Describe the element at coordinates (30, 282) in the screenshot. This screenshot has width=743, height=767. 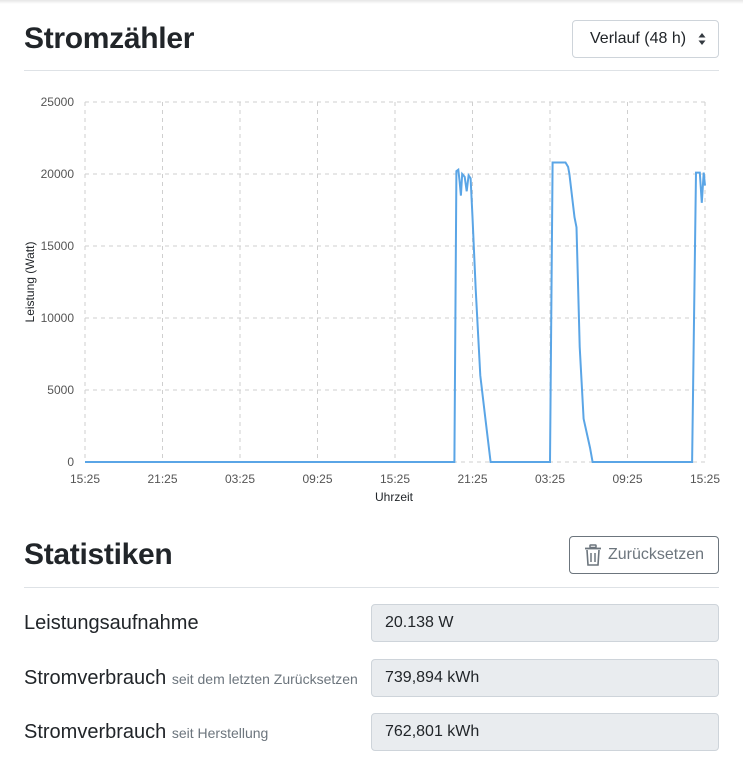
I see `y-axis-label: Leistung (Watt)` at that location.